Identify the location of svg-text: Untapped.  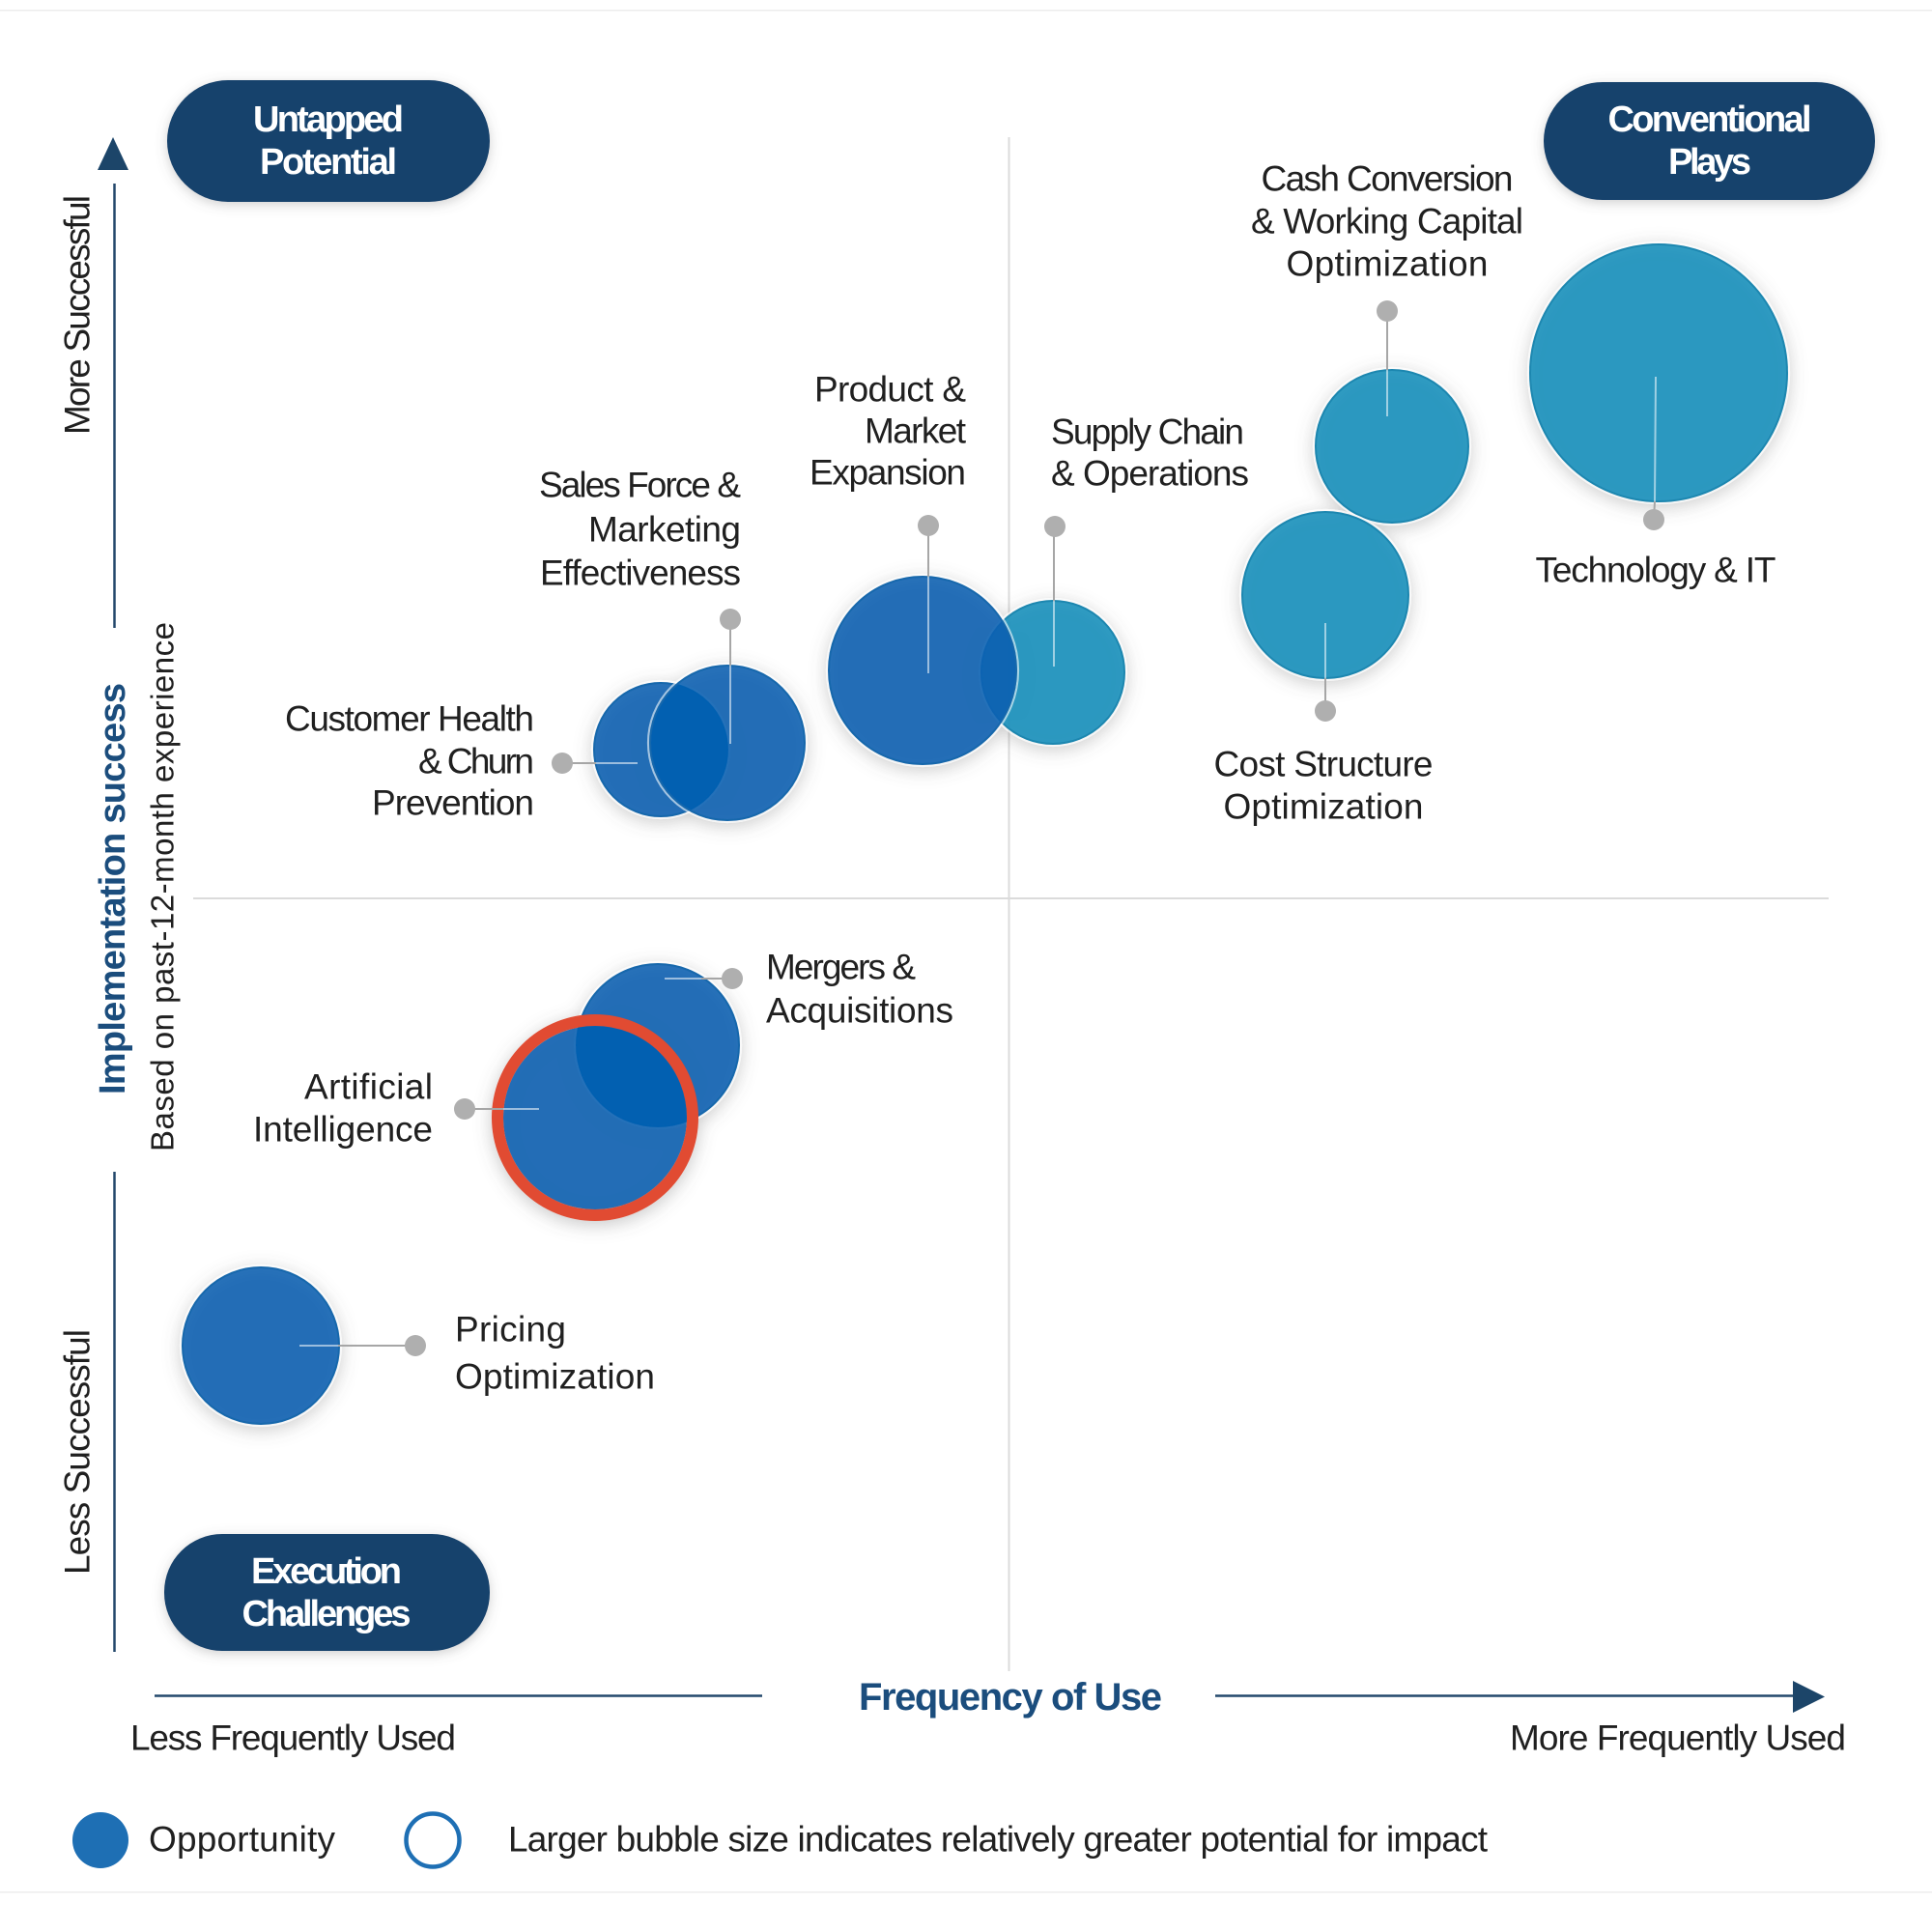
(328, 119).